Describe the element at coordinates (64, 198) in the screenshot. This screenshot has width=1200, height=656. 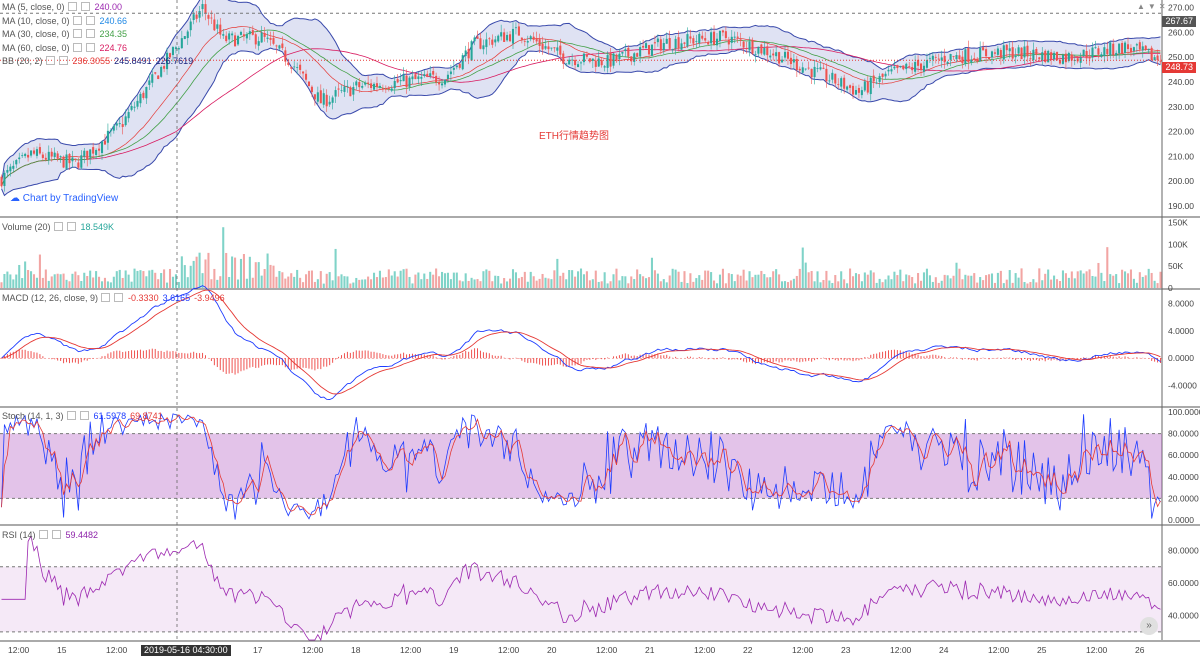
I see `tradingview-watermark: ☁ Chart by TradingView` at that location.